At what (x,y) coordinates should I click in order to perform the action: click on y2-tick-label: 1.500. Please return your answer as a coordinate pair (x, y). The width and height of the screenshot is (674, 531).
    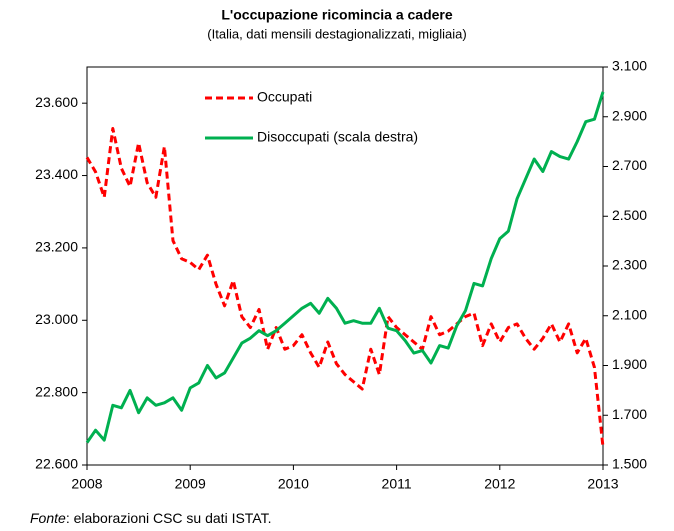
    Looking at the image, I should click on (629, 464).